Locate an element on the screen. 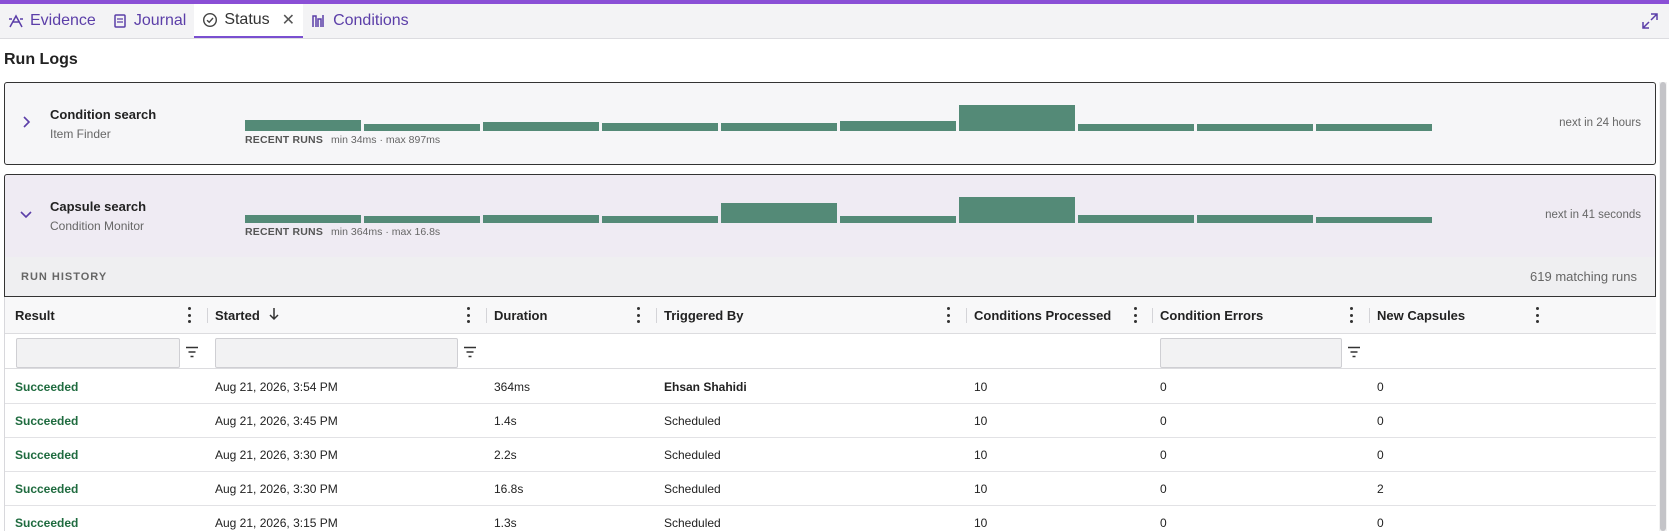  column-header-label: Result is located at coordinates (35, 315).